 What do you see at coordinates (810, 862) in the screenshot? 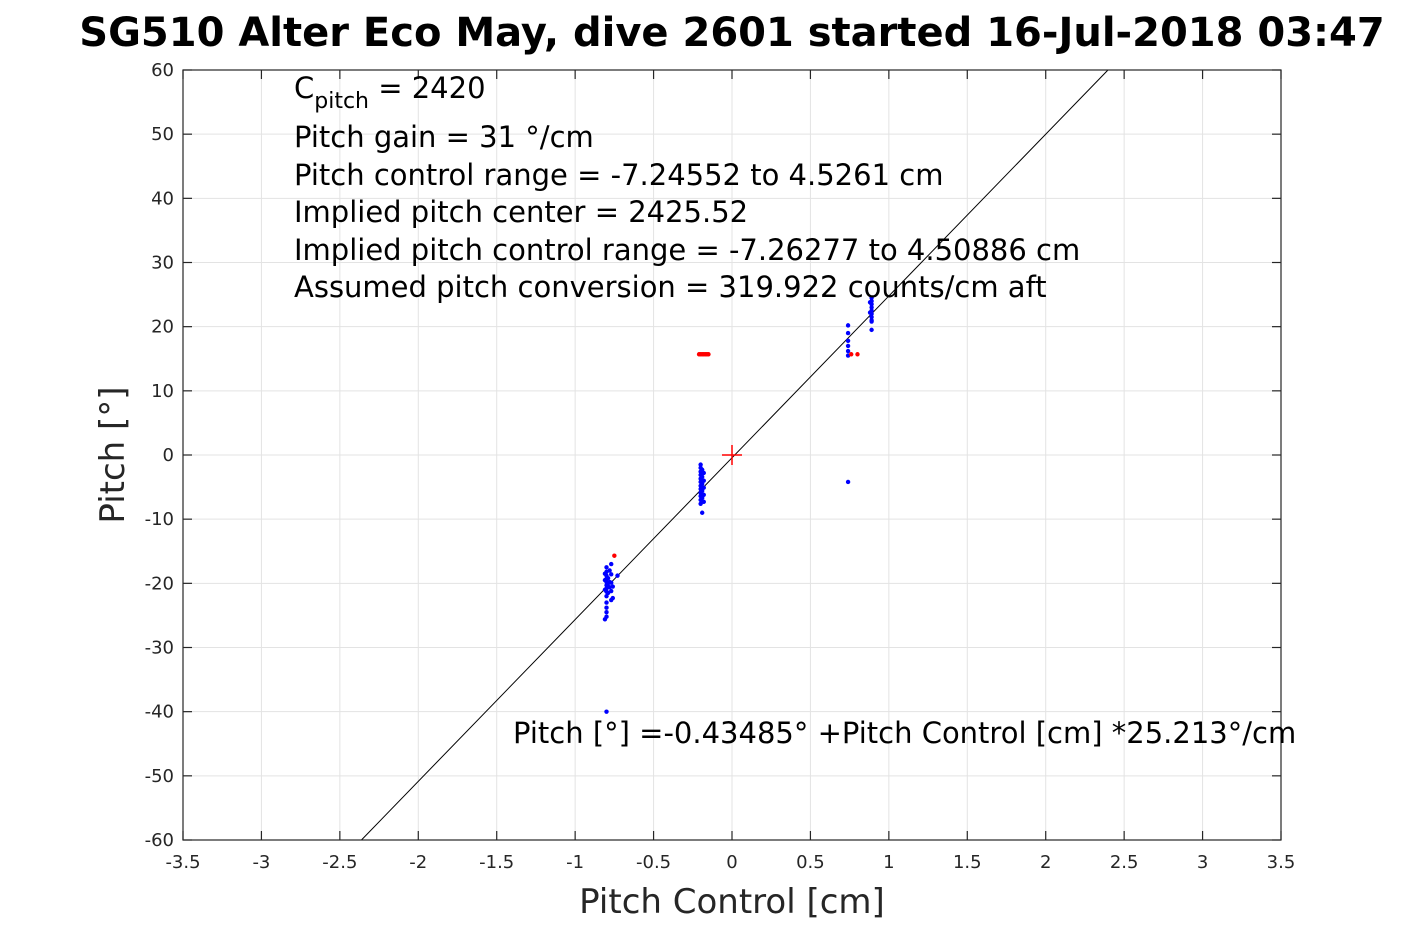
I see `x-tick-label: 0.5` at bounding box center [810, 862].